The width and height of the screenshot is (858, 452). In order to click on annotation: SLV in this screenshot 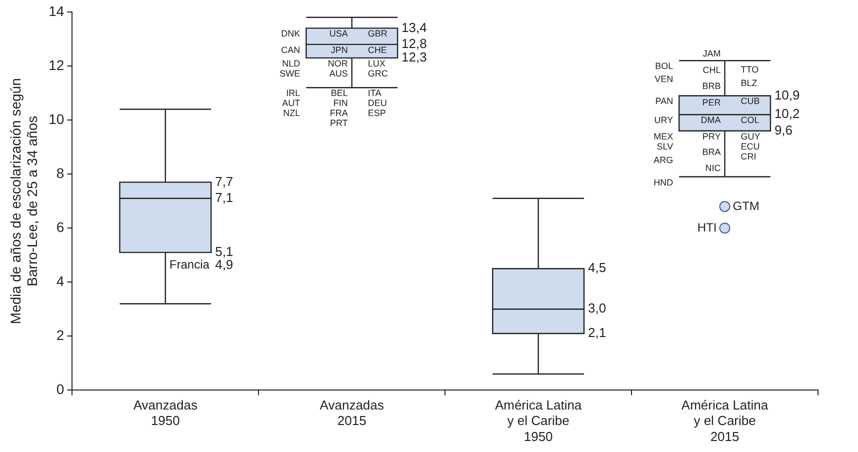, I will do `click(665, 146)`.